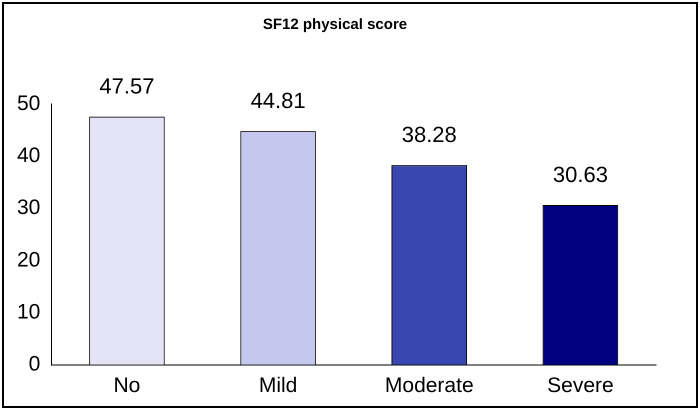 The height and width of the screenshot is (410, 700). Describe the element at coordinates (34, 364) in the screenshot. I see `y-tick-label: 0` at that location.